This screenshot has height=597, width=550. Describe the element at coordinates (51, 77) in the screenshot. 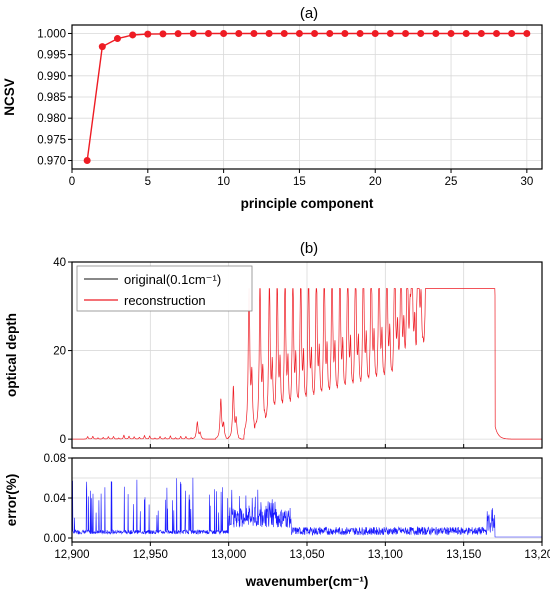

I see `panel-a-ytick-label: 0.990` at that location.